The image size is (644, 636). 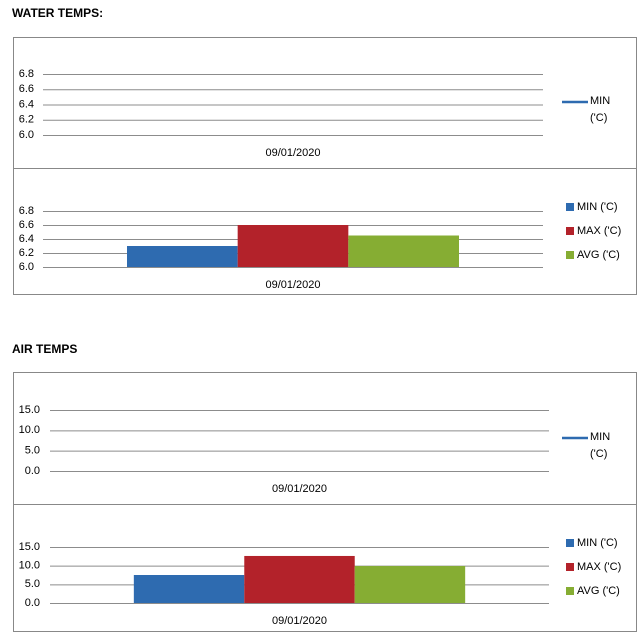 What do you see at coordinates (44, 349) in the screenshot?
I see `section-heading: AIR TEMPS` at bounding box center [44, 349].